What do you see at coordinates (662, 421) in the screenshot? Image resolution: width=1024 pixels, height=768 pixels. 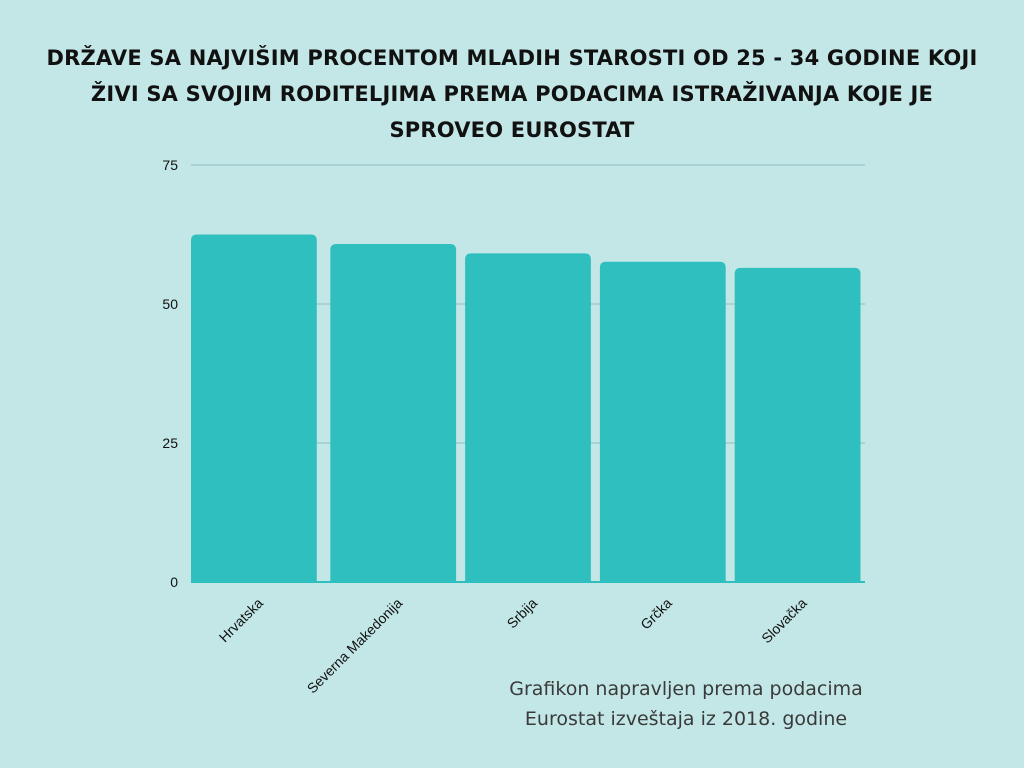 I see `bar-grčka` at bounding box center [662, 421].